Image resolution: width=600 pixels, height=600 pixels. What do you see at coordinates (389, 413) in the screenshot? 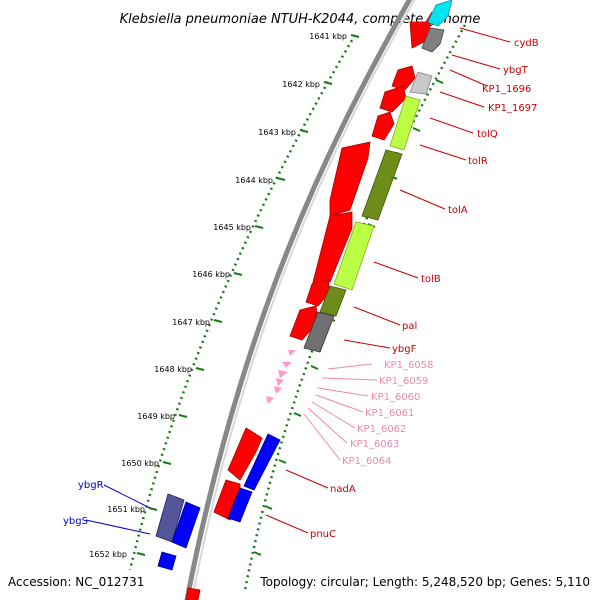
I see `gene-label: KP1_6061` at bounding box center [389, 413].